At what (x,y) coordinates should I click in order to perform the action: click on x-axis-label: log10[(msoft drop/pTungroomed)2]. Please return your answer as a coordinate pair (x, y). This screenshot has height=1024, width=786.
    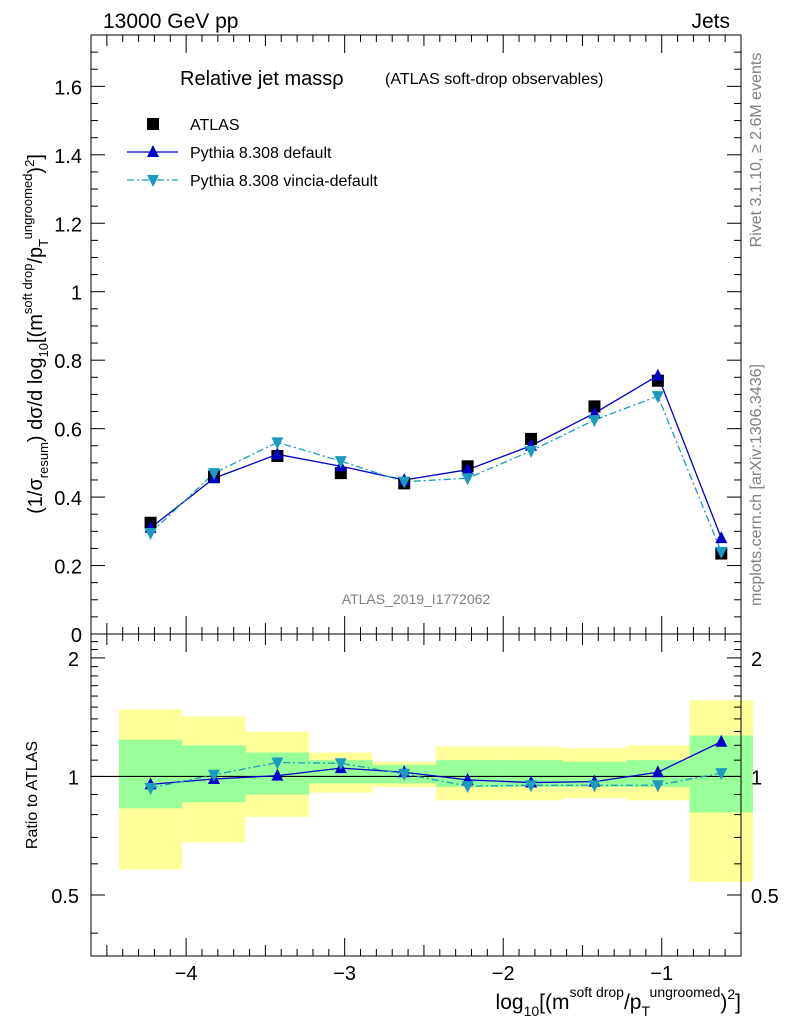
    Looking at the image, I should click on (618, 1001).